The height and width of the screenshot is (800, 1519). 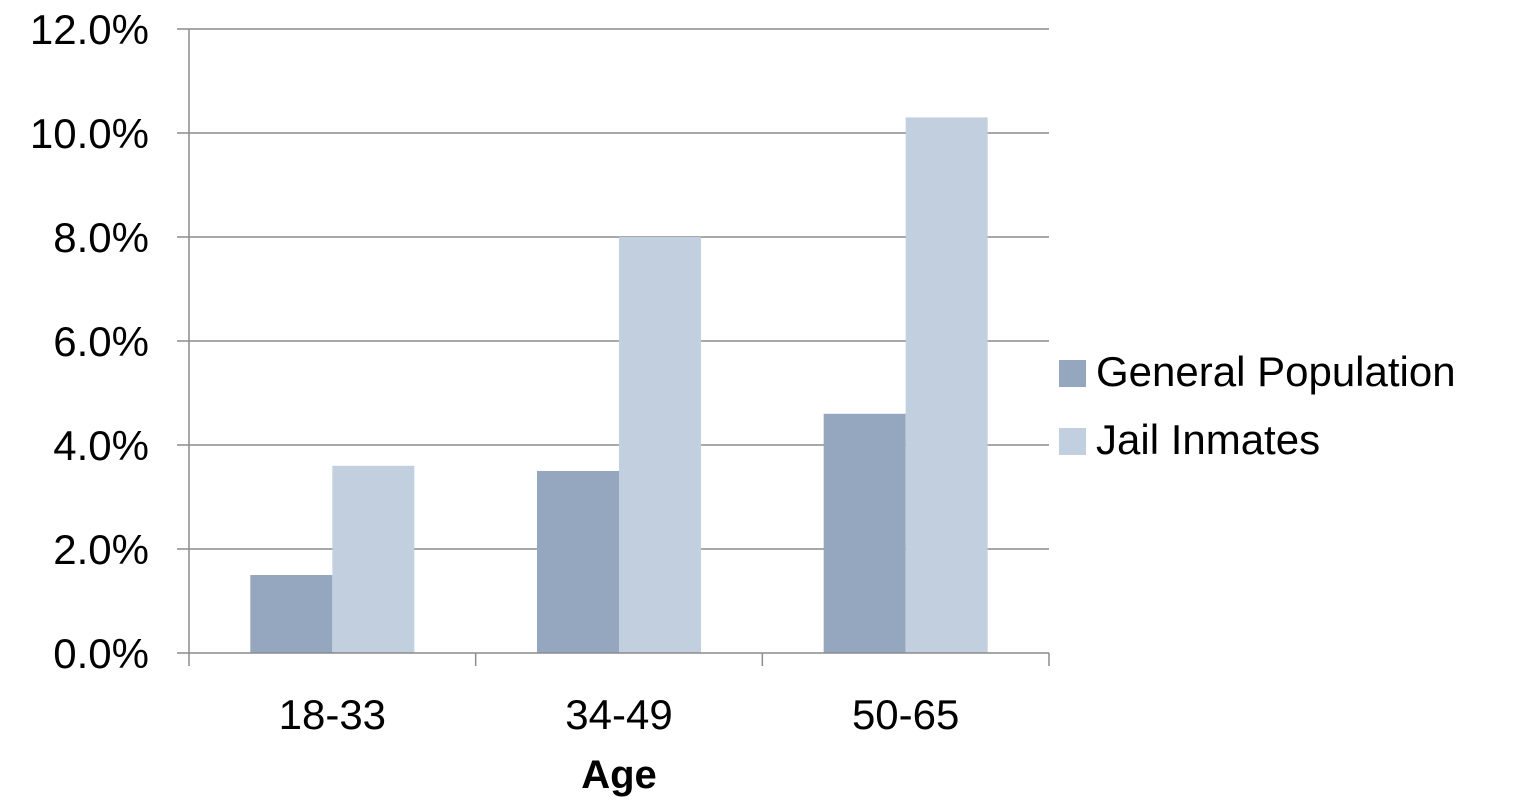 I want to click on x-axis-title: Age, so click(x=619, y=775).